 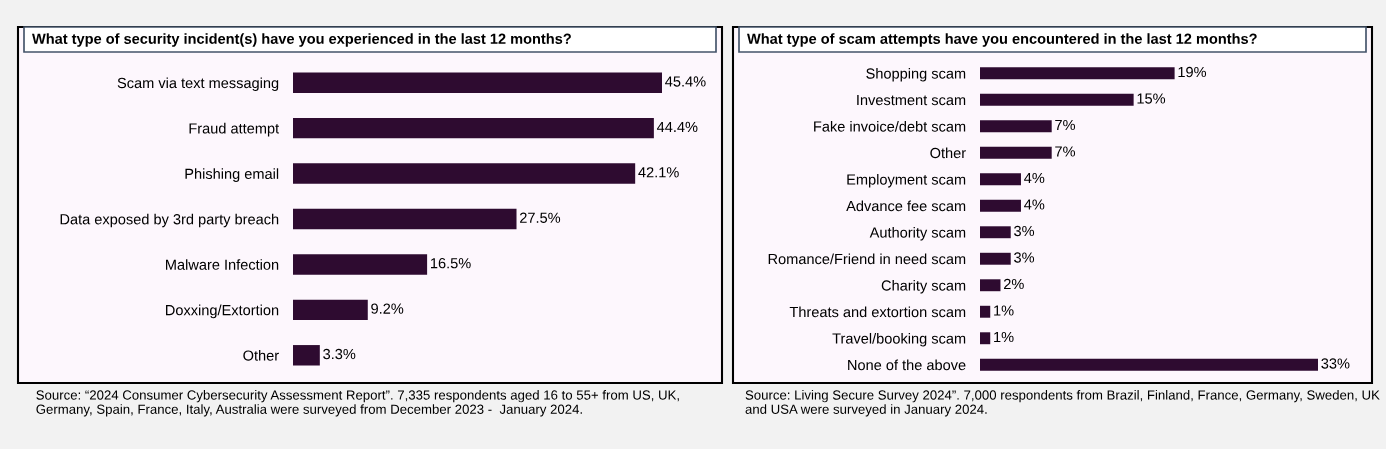 What do you see at coordinates (357, 403) in the screenshot?
I see `source-note: Source: “2024 Consumer Cybersecurity Assessment Report”. 7,335 respondents aged 16 to 55+ from US, UK, Germany, Spain, France, Italy, Australia were surveyed from December 2023 - January 2024.` at bounding box center [357, 403].